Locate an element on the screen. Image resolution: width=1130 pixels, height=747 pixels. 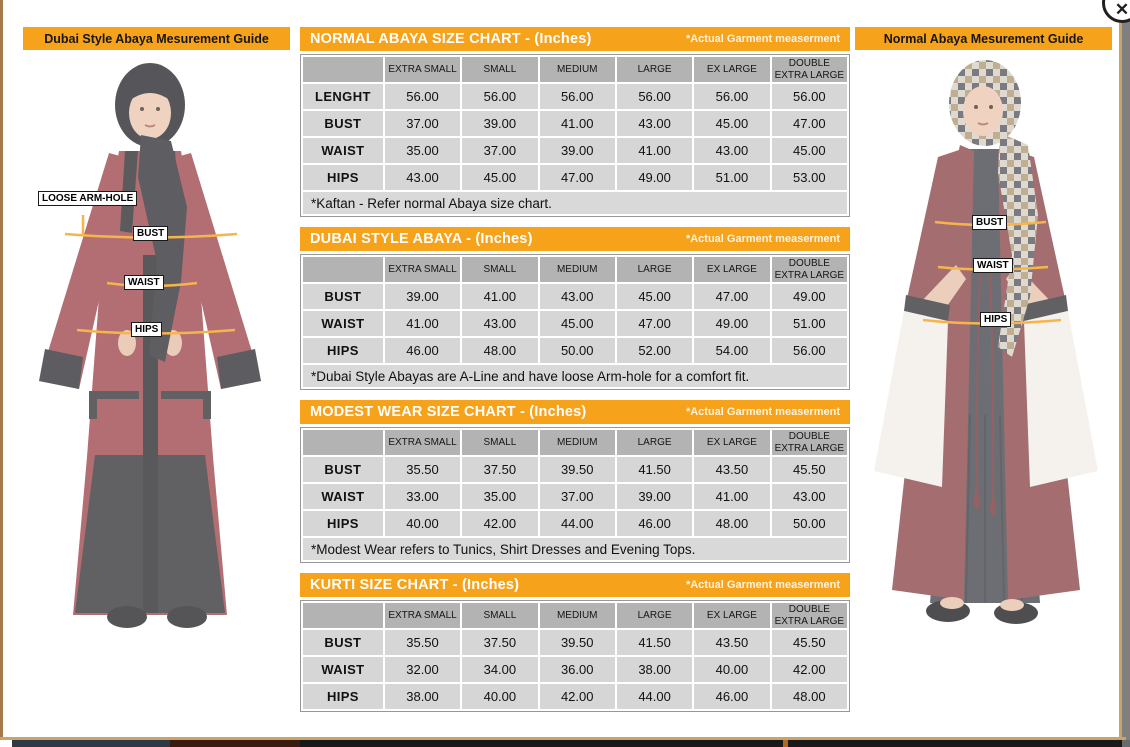
bust-label-left: BUST is located at coordinates (151, 233).